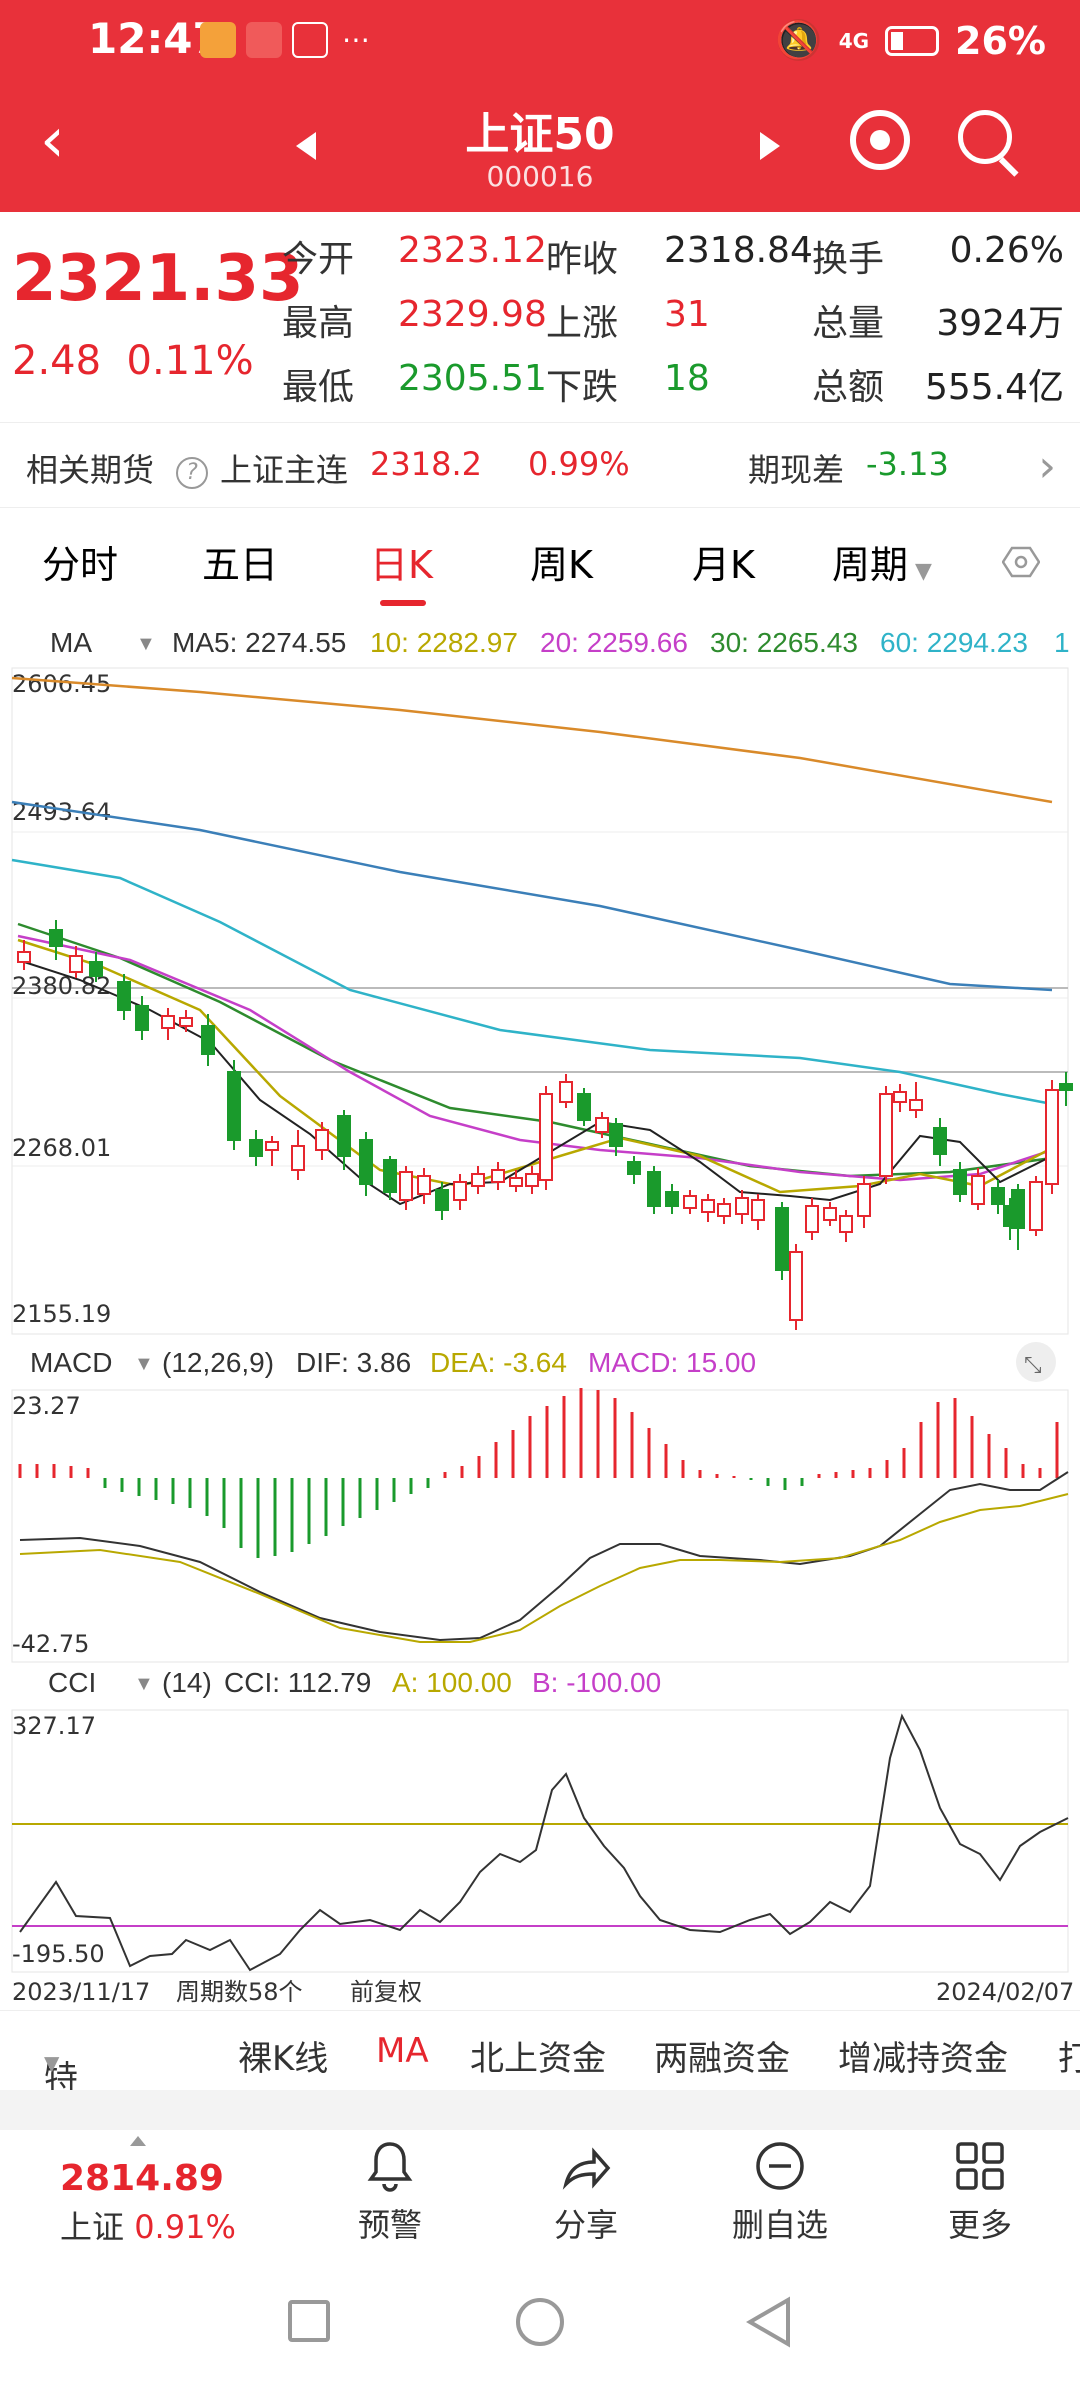 The width and height of the screenshot is (1080, 2400). What do you see at coordinates (980, 2193) in the screenshot?
I see `more-button: 更多` at bounding box center [980, 2193].